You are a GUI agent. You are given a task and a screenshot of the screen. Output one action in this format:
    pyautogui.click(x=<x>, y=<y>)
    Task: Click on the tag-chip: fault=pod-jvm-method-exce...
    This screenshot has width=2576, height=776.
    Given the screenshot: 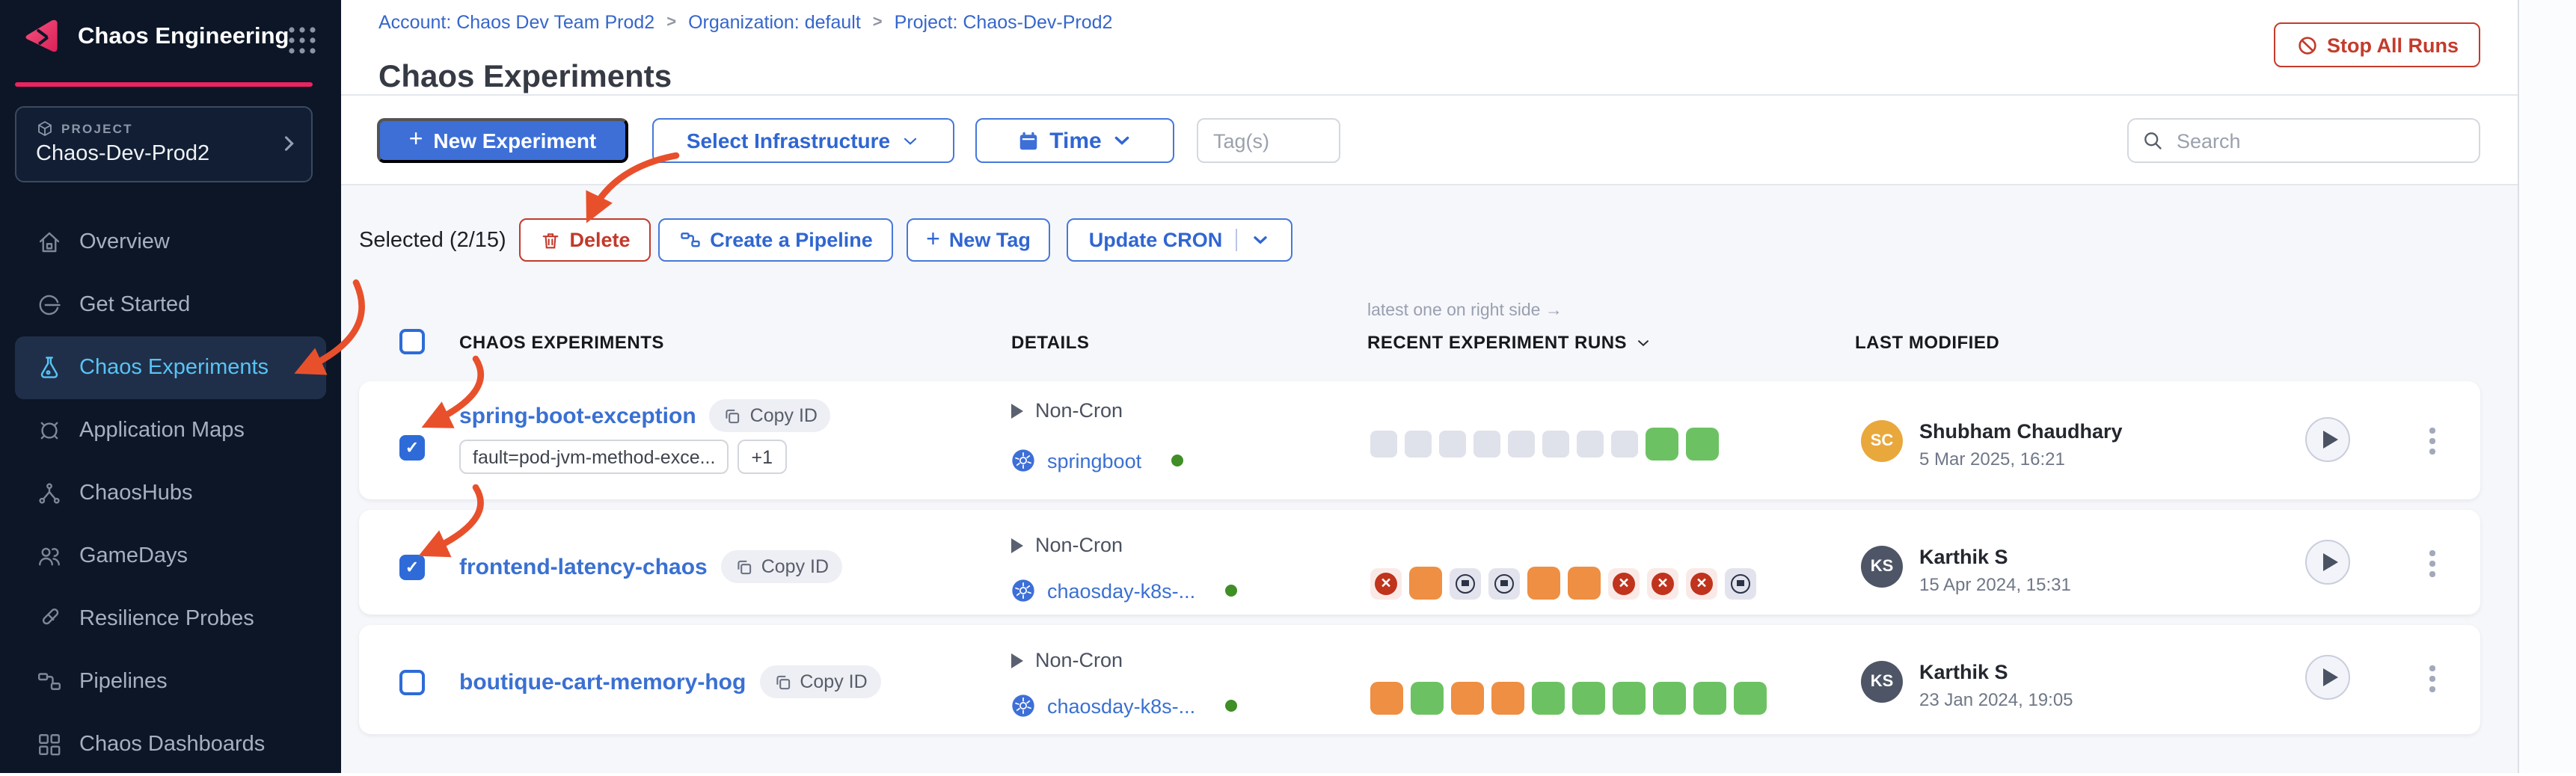 What is the action you would take?
    pyautogui.click(x=594, y=457)
    